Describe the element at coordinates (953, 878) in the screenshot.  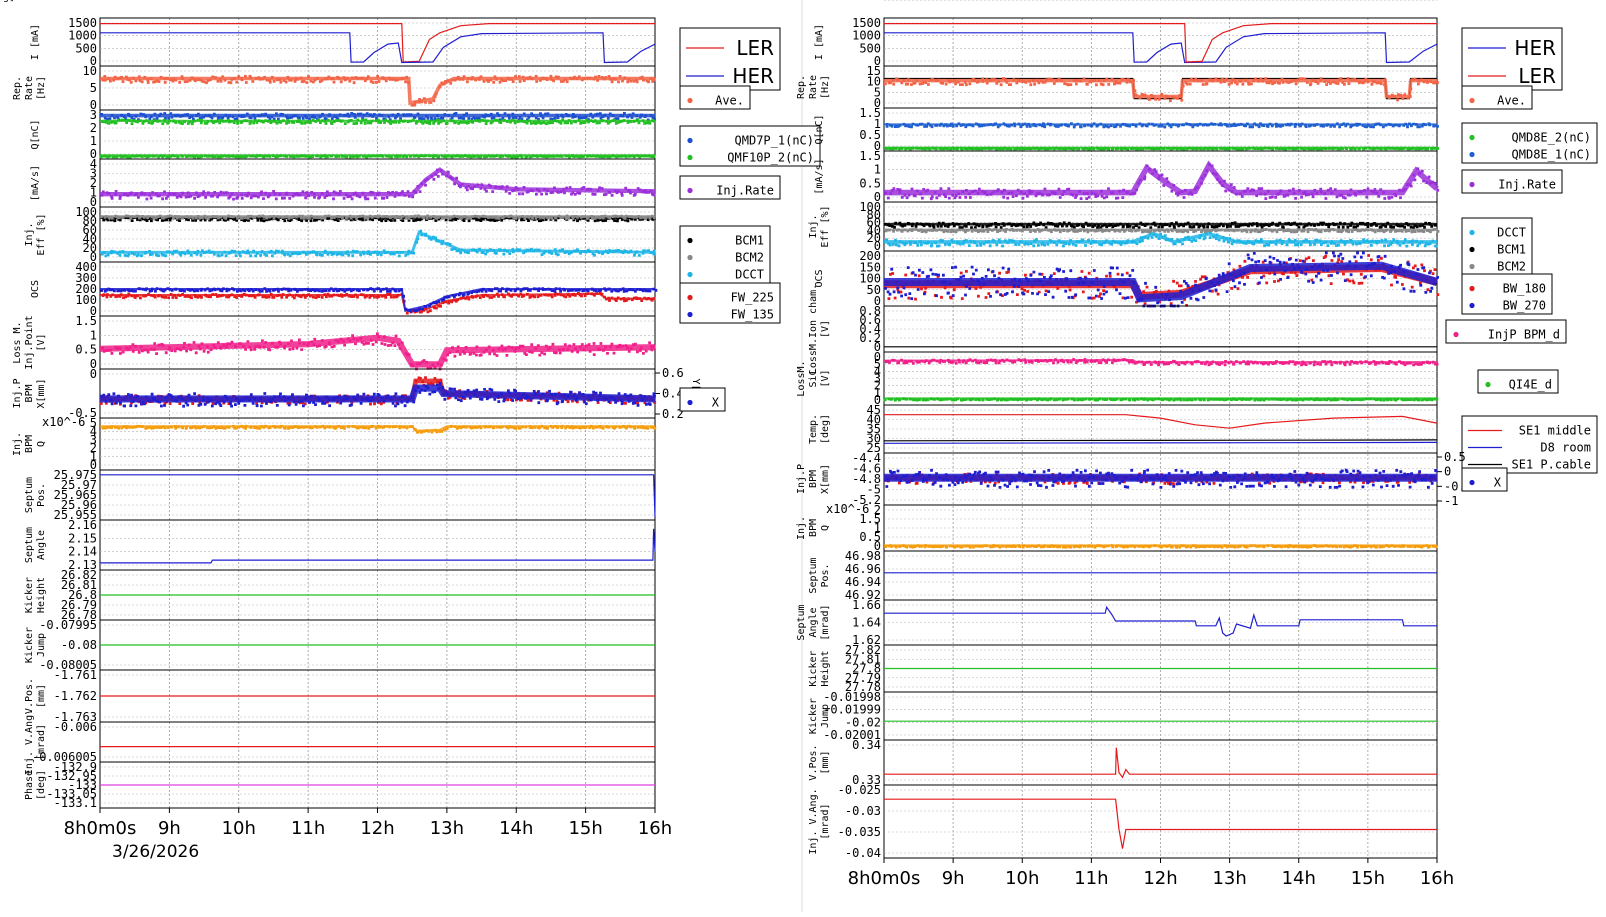
I see `x-tick-label: 9h` at that location.